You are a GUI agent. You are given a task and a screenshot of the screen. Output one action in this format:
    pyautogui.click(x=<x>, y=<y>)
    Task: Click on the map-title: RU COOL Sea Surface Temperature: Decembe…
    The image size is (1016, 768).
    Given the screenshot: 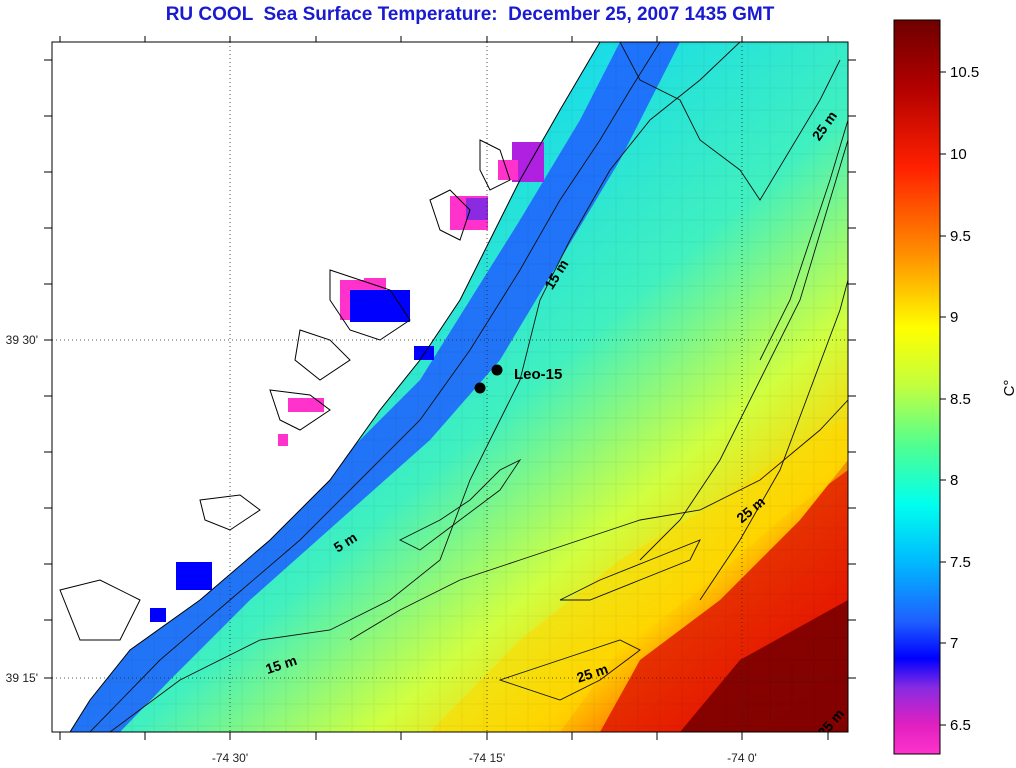 What is the action you would take?
    pyautogui.click(x=470, y=14)
    